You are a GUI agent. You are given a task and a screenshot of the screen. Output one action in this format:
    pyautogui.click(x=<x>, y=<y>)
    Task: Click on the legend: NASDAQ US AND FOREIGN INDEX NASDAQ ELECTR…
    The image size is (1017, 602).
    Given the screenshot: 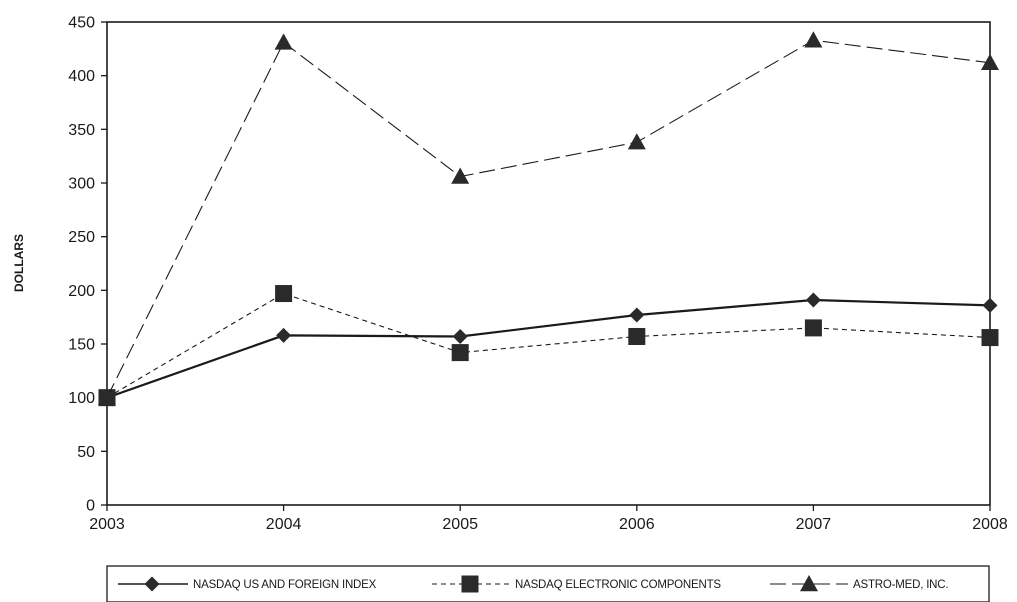 What is the action you would take?
    pyautogui.click(x=533, y=584)
    